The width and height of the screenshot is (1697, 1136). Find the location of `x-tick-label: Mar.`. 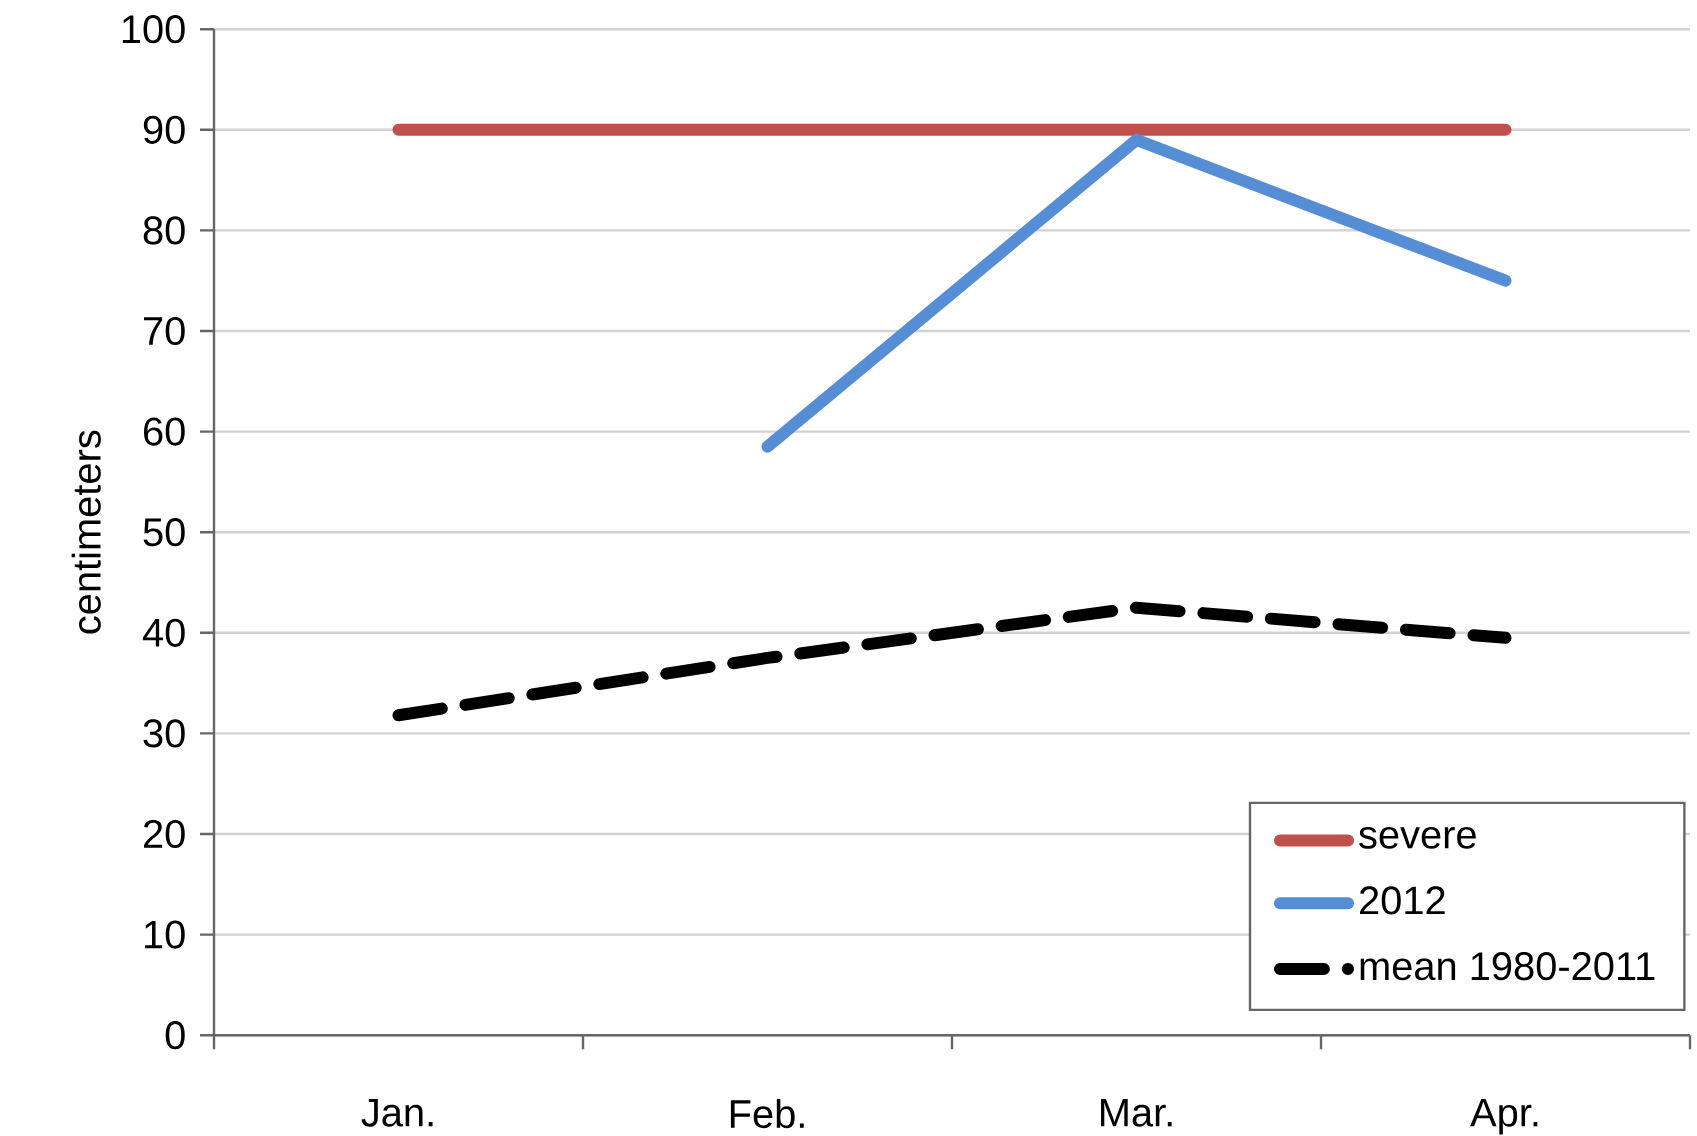

x-tick-label: Mar. is located at coordinates (1136, 1112).